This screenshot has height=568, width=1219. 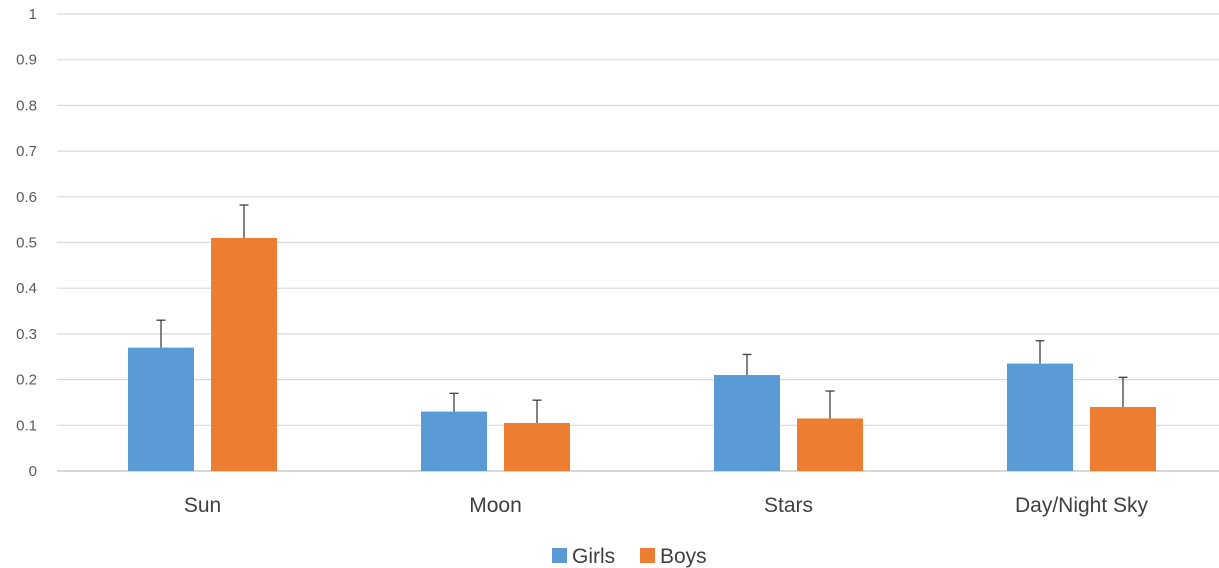 What do you see at coordinates (26, 334) in the screenshot?
I see `y-tick-label: 0.3` at bounding box center [26, 334].